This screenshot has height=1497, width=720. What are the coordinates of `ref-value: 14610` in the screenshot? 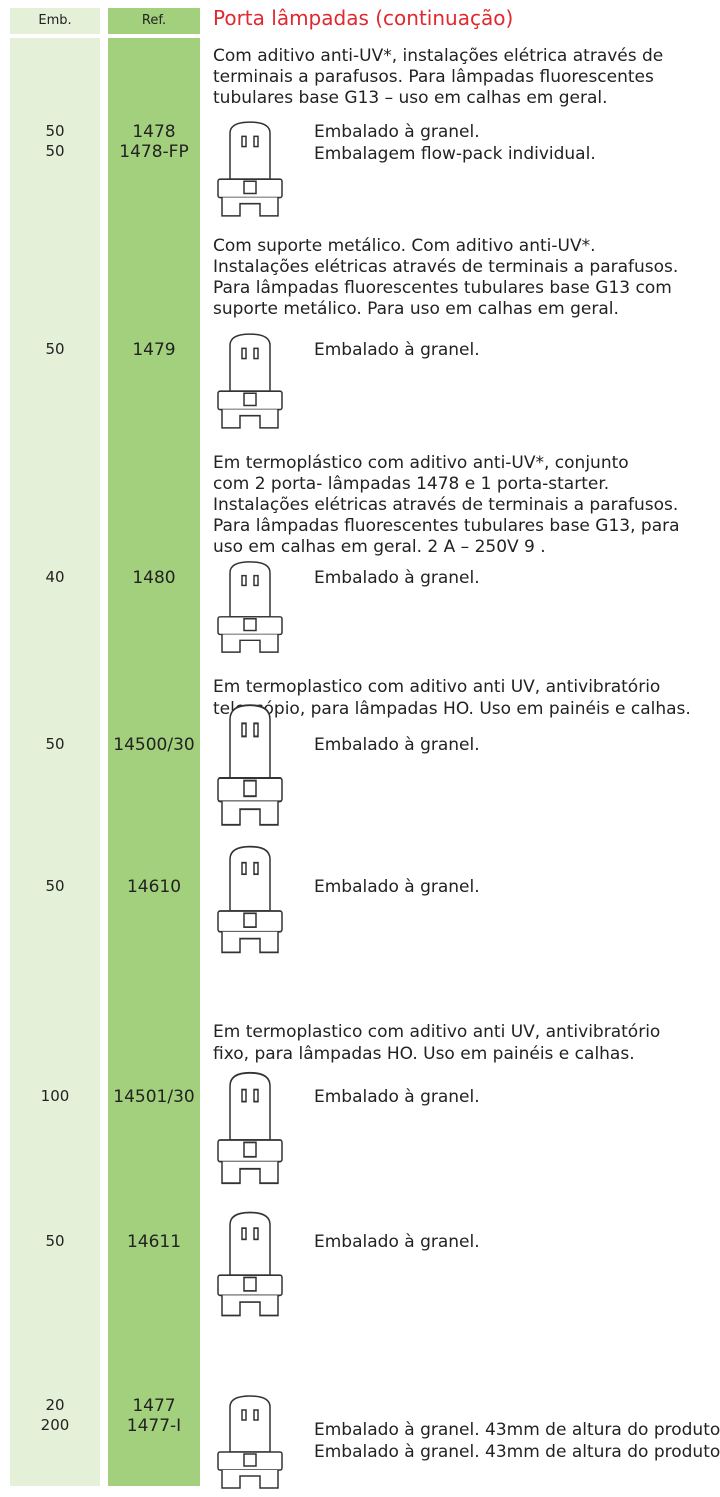 It's located at (154, 887).